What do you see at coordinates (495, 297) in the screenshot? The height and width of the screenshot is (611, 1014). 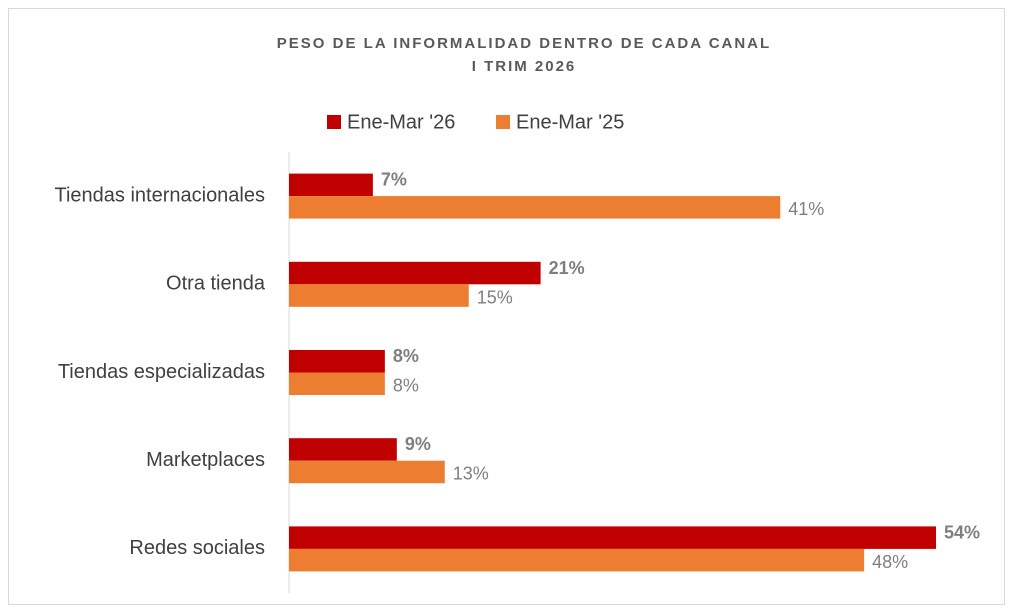 I see `data-label: 15%` at bounding box center [495, 297].